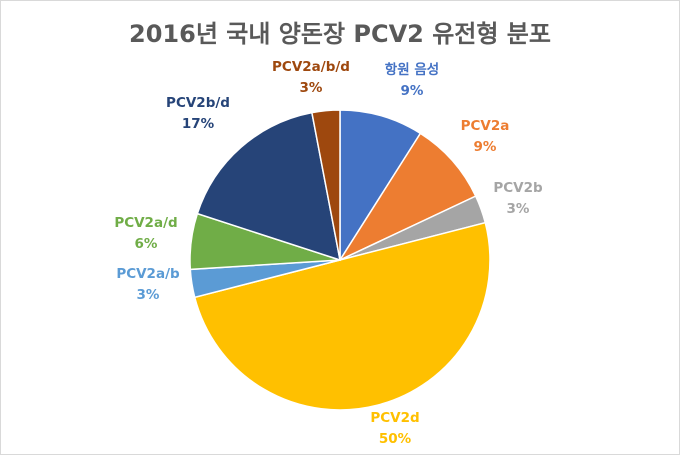 The width and height of the screenshot is (680, 455). I want to click on data-label-name: 항원 음성, so click(412, 69).